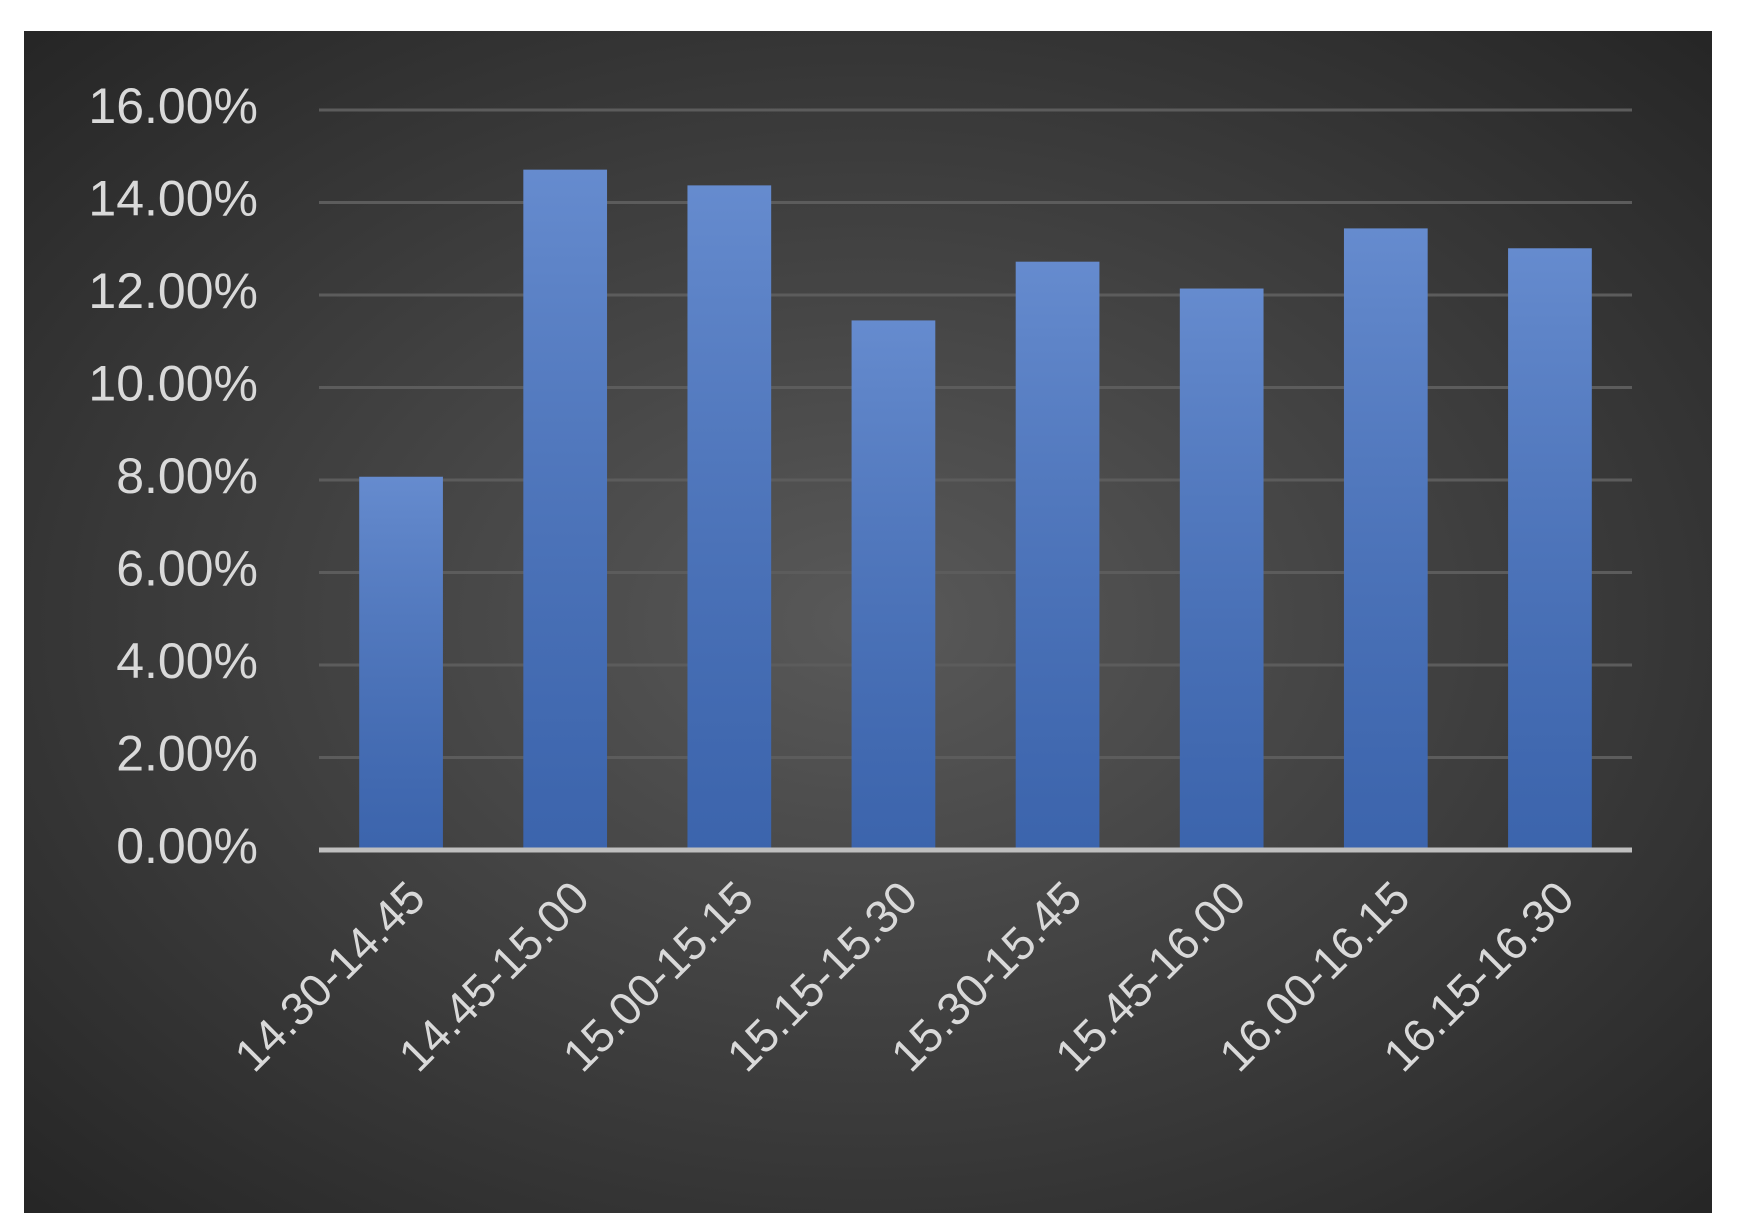  What do you see at coordinates (173, 199) in the screenshot?
I see `y-tick-label: 14.00%` at bounding box center [173, 199].